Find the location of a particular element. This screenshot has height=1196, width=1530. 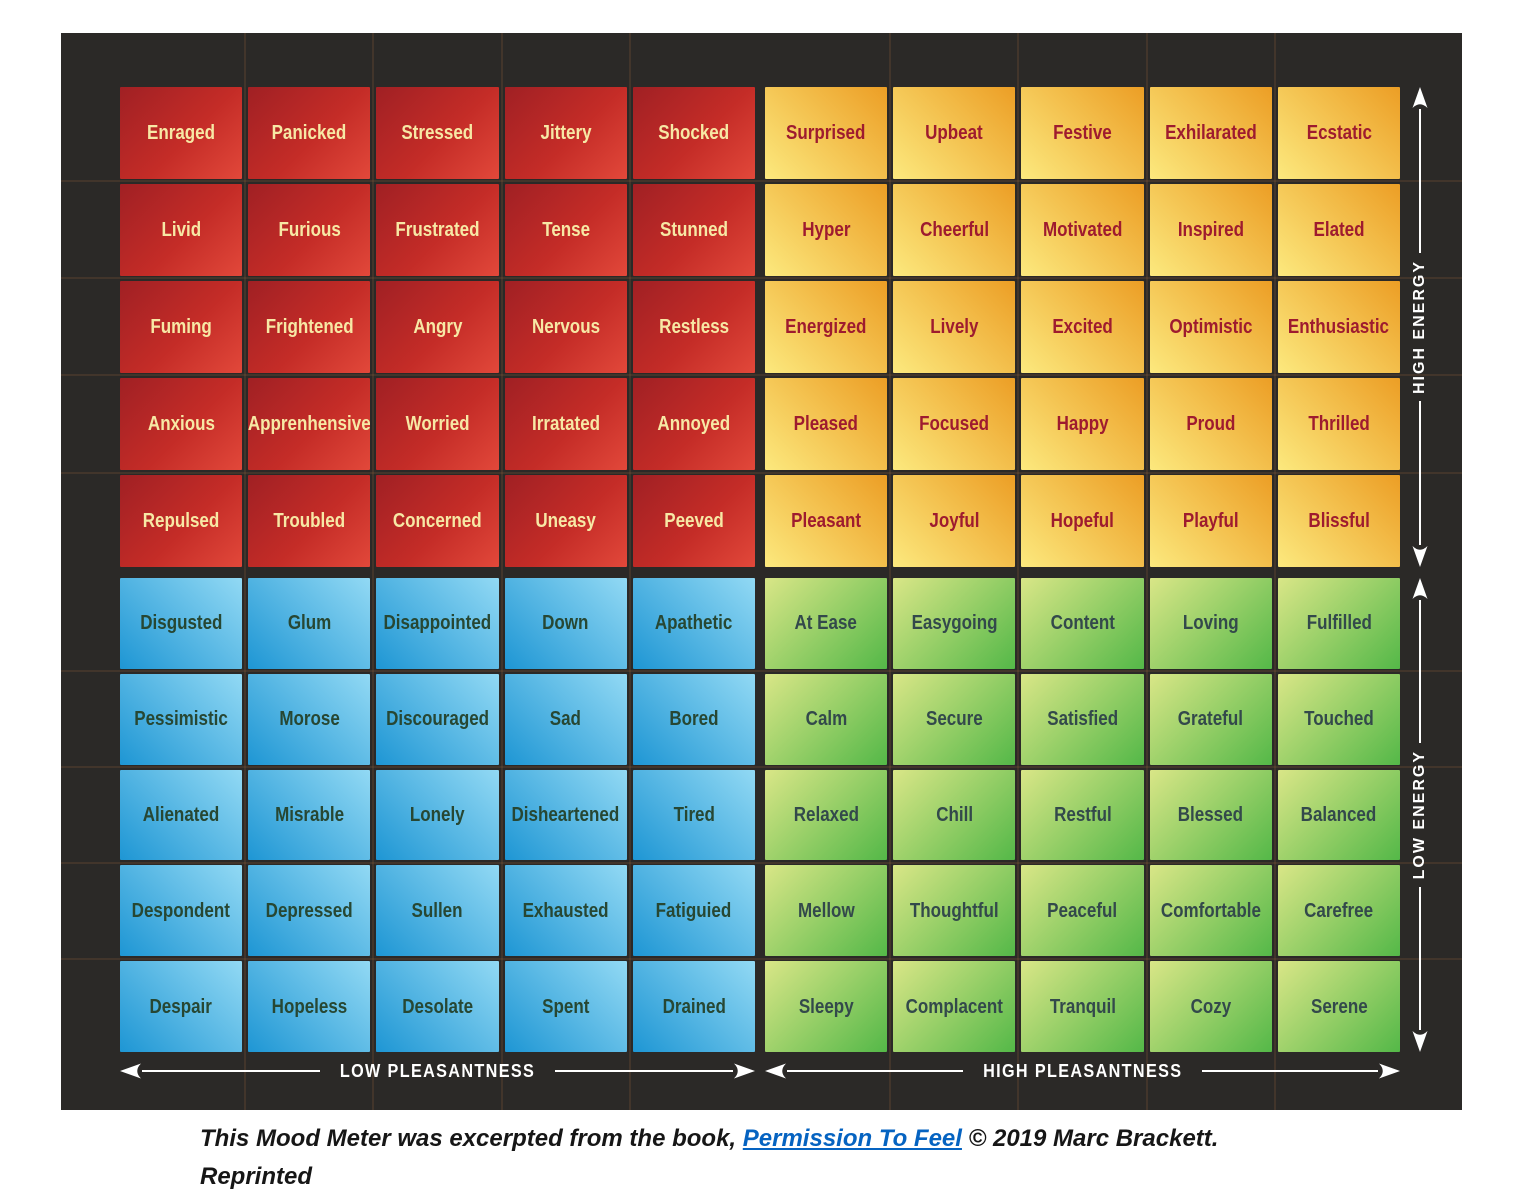

emotion-cell: Bored is located at coordinates (693, 719).